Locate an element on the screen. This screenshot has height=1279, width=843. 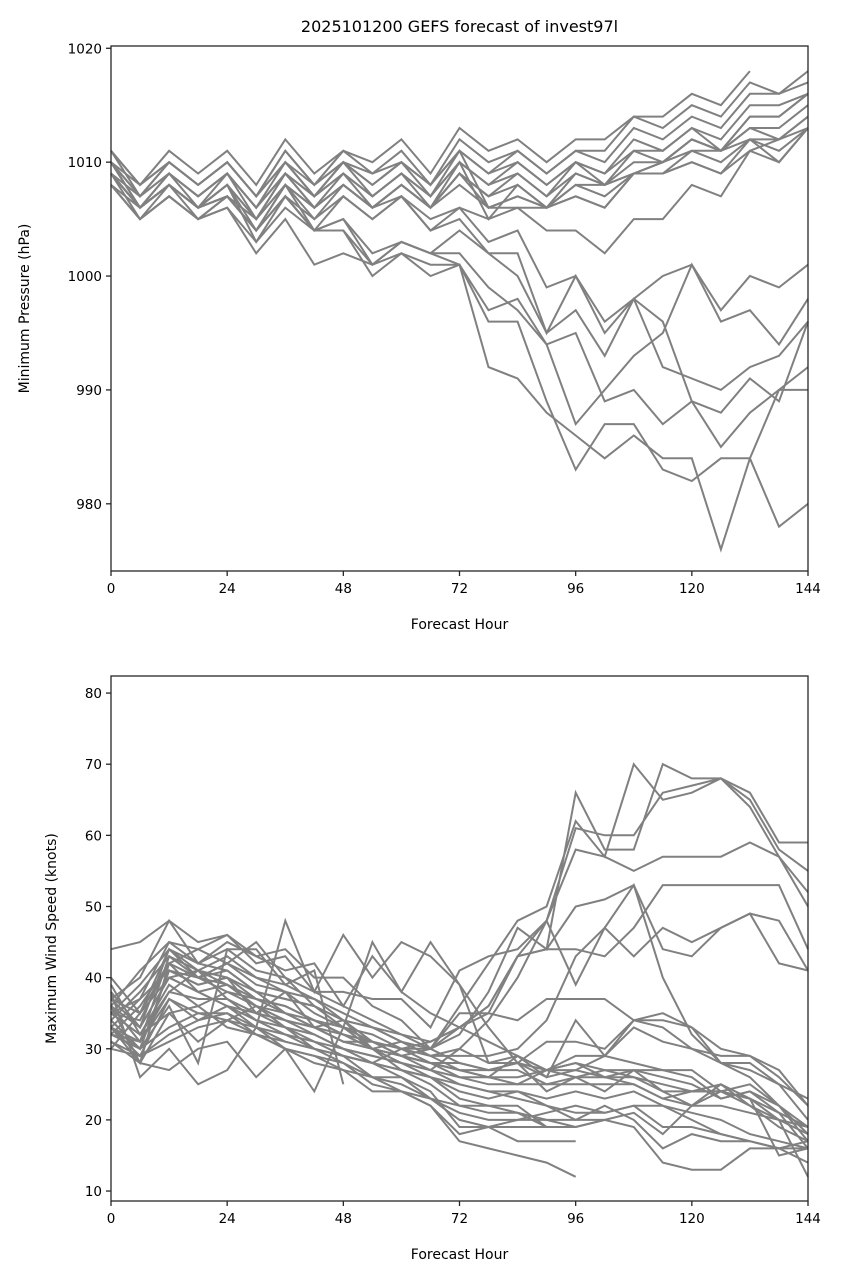
wind-series-line-w08 is located at coordinates (459, 971).